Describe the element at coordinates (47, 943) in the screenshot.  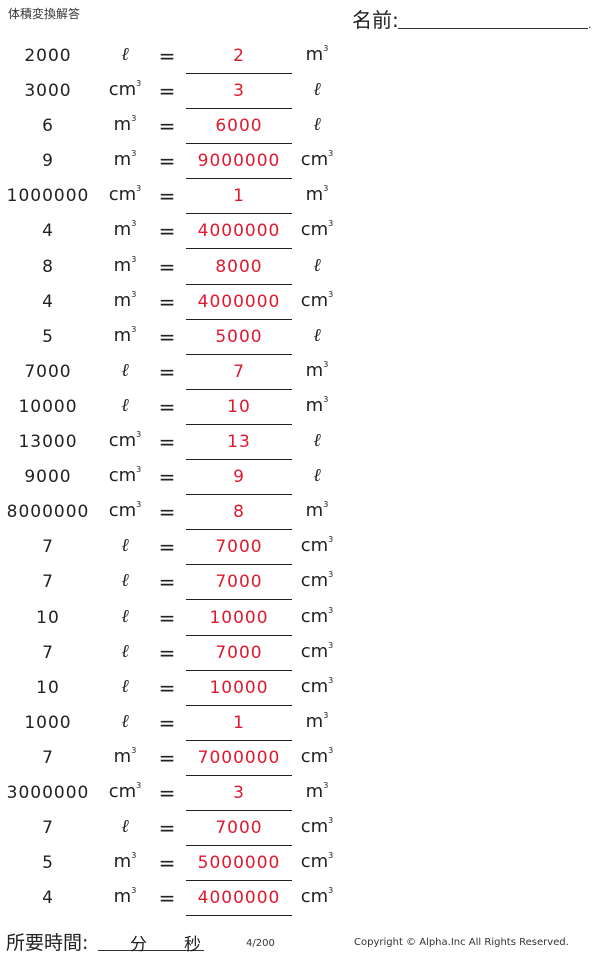
I see `time-label: 所要時間:` at that location.